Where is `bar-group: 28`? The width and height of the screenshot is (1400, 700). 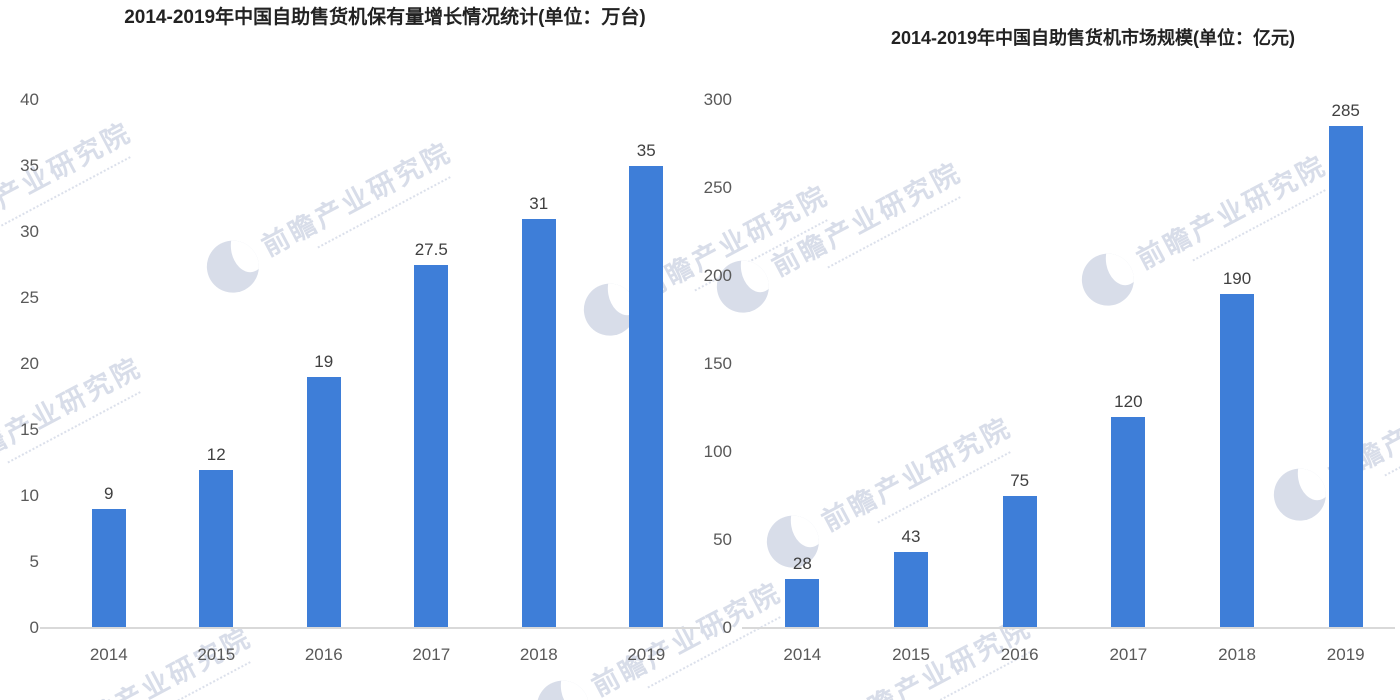
bar-group: 28 is located at coordinates (802, 364).